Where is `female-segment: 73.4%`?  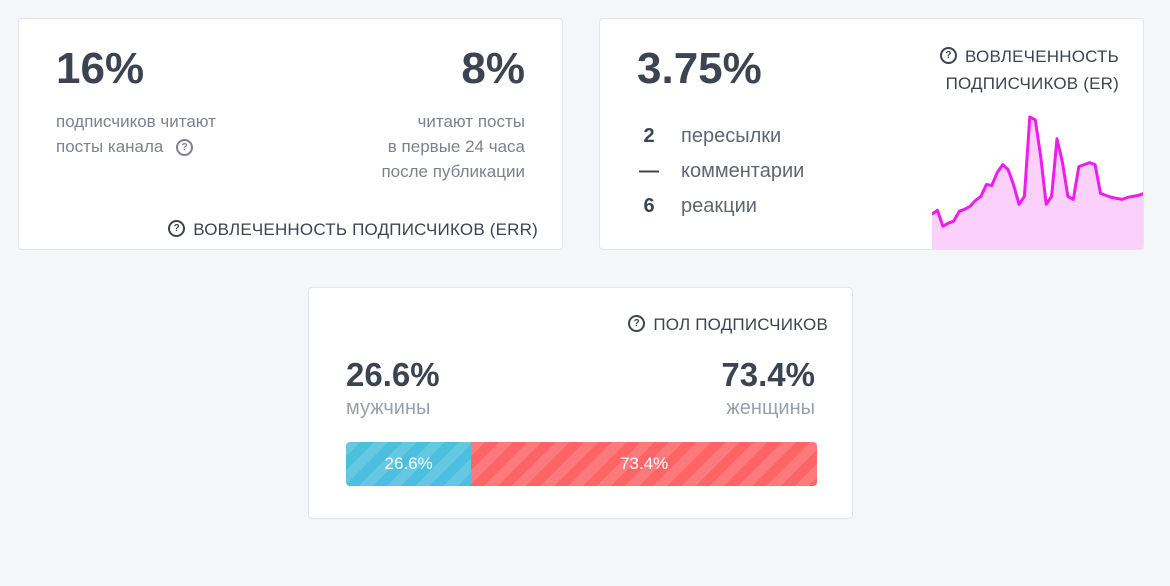
female-segment: 73.4% is located at coordinates (644, 464).